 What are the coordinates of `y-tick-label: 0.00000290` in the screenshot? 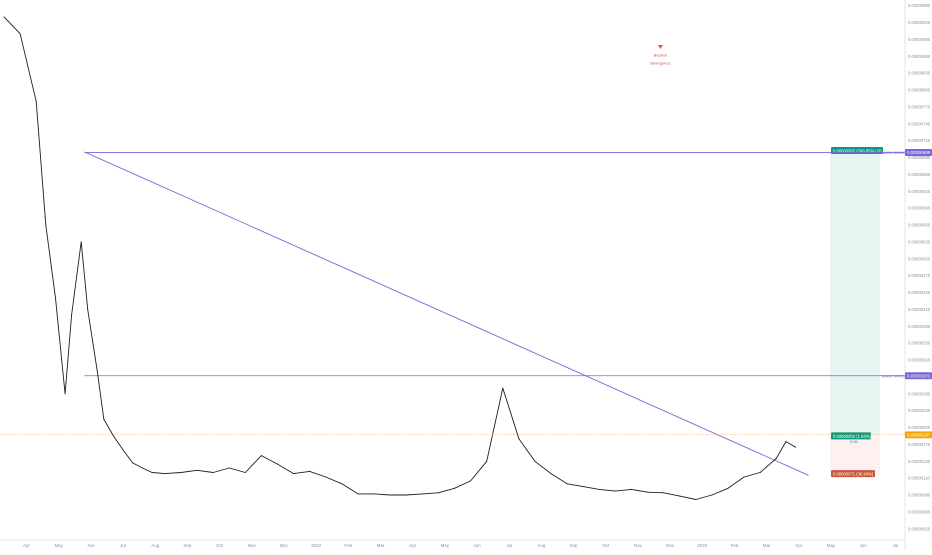 It's located at (919, 376).